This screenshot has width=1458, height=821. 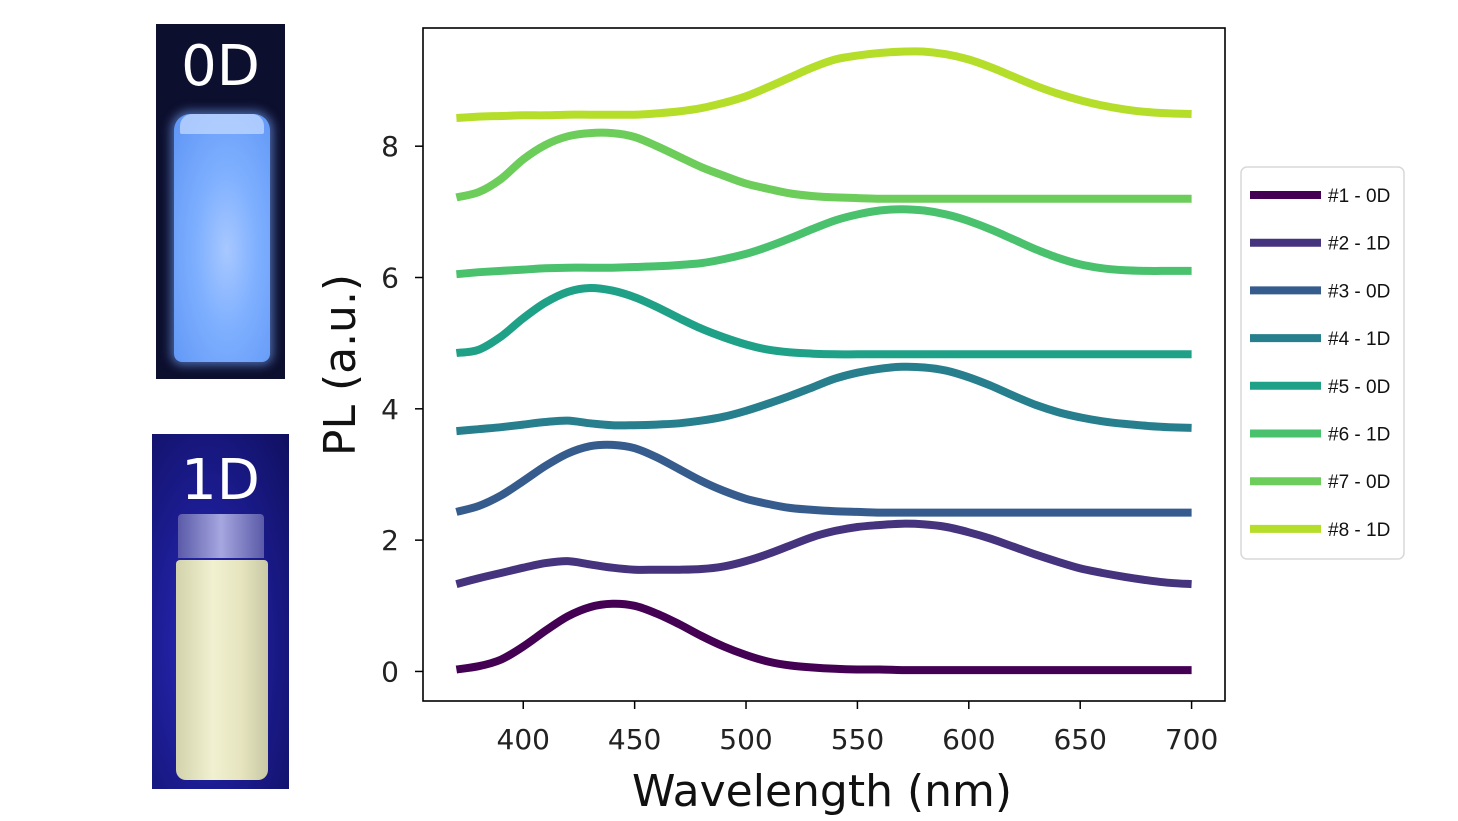 I want to click on legend-label-4: #4 - 1D, so click(x=1359, y=339).